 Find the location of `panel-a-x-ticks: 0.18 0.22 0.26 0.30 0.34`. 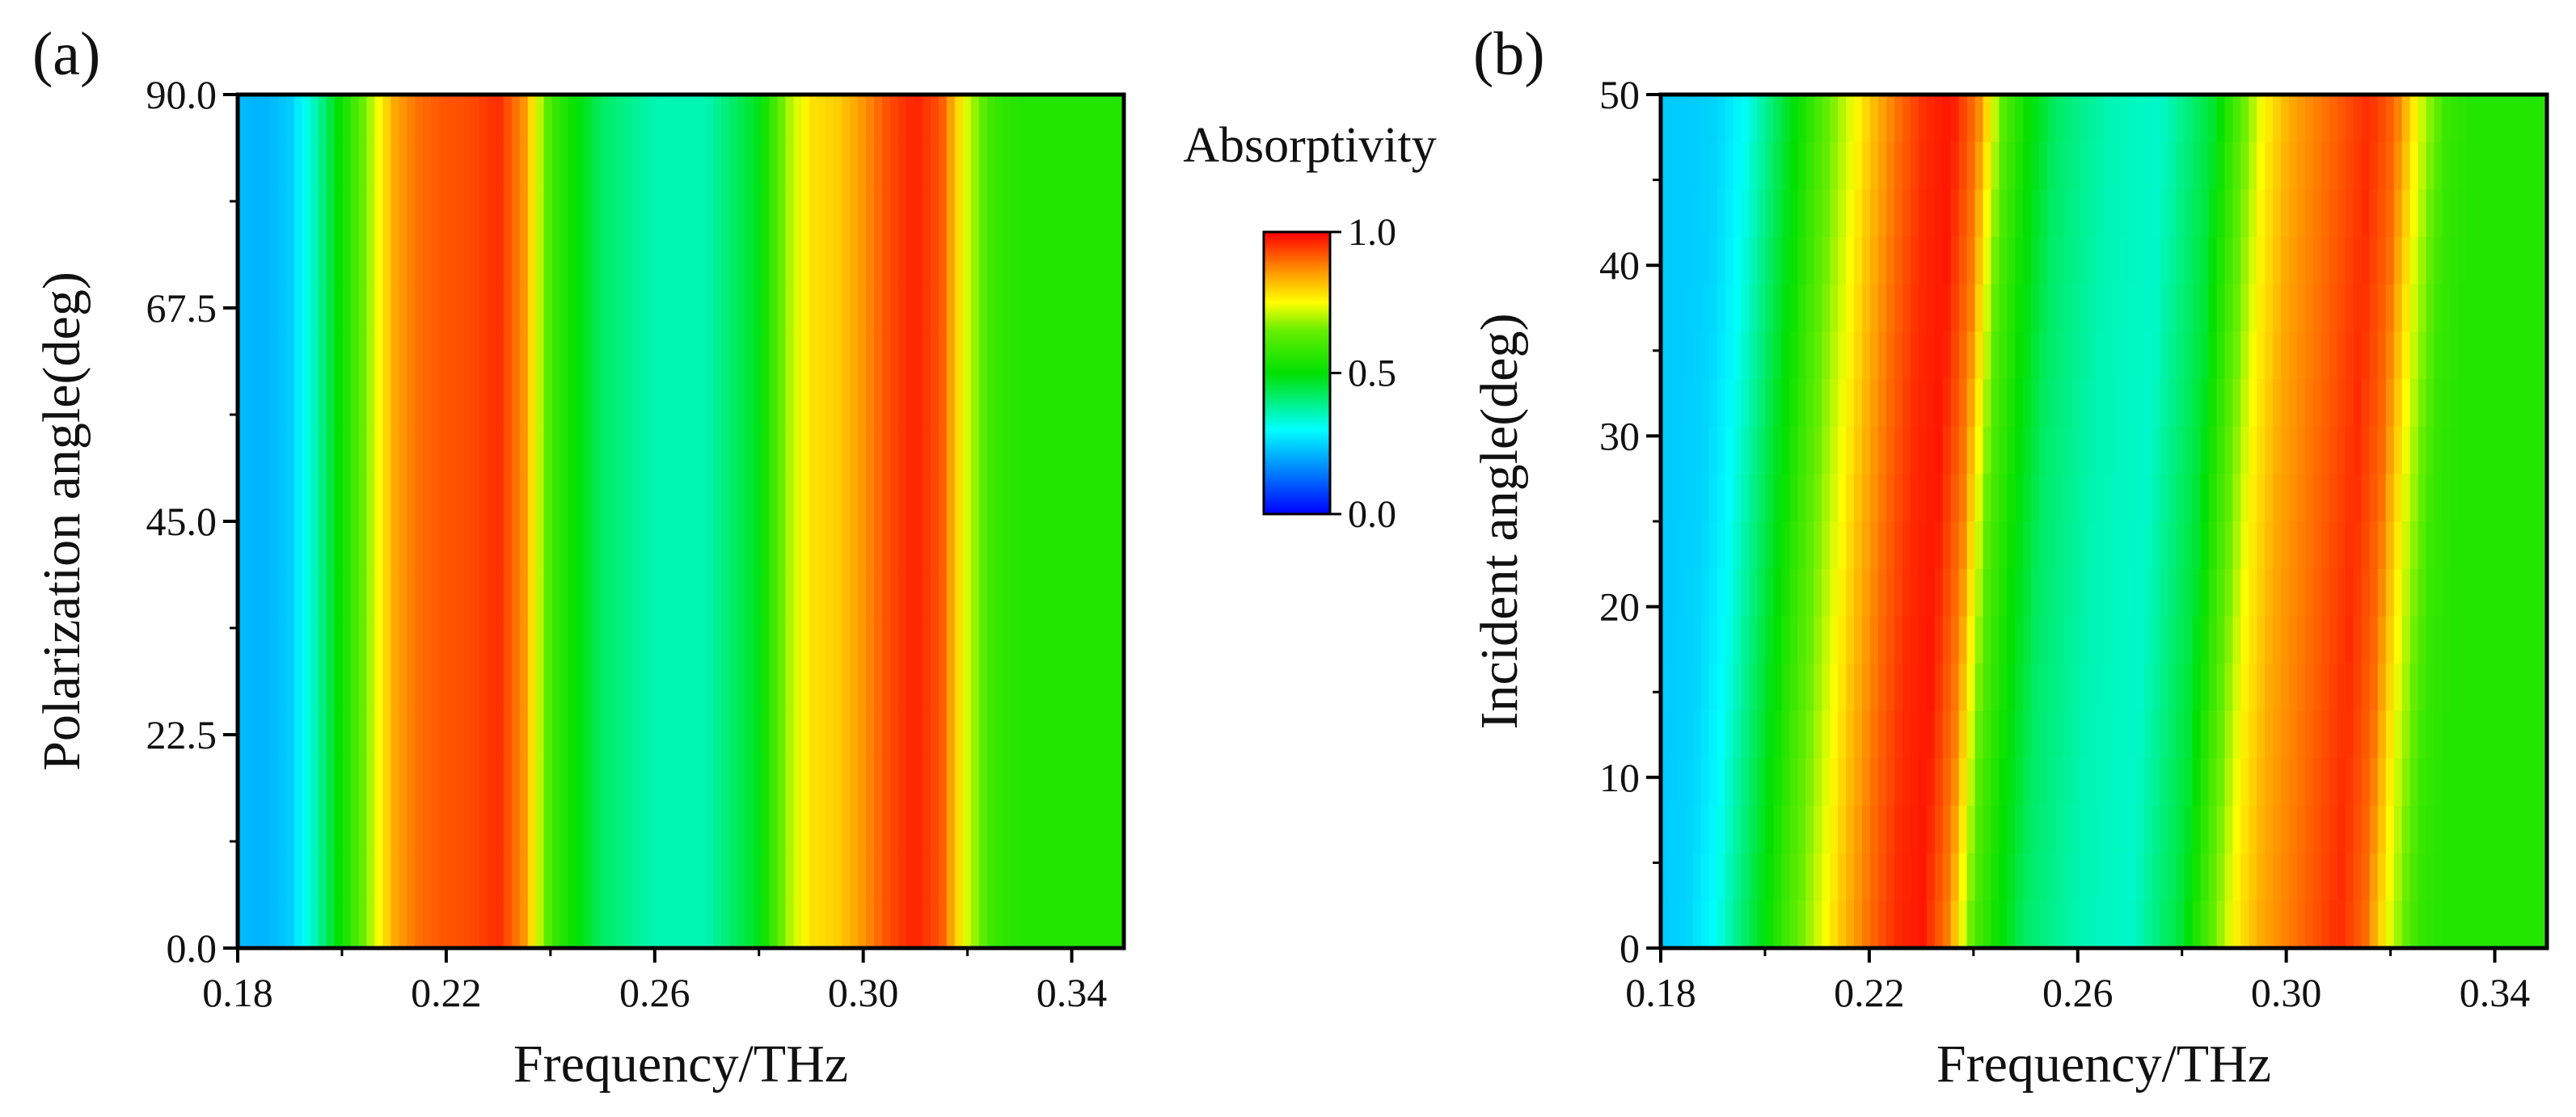

panel-a-x-ticks: 0.18 0.22 0.26 0.30 0.34 is located at coordinates (654, 981).